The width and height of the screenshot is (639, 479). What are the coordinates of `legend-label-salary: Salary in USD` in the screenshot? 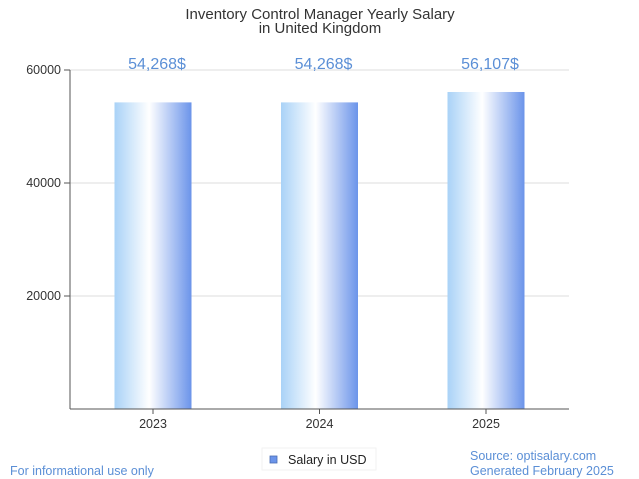 It's located at (327, 460).